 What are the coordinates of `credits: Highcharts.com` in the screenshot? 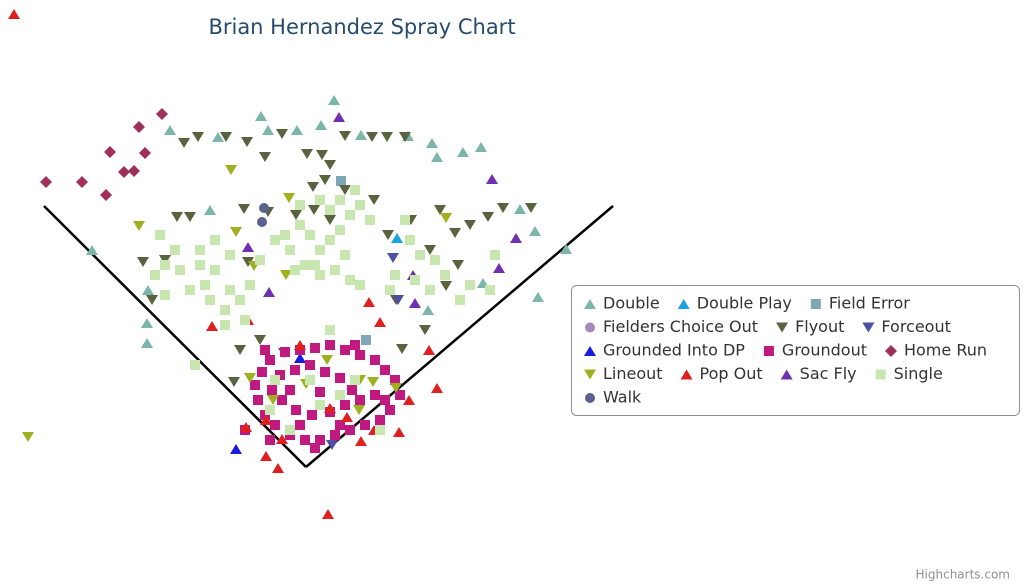 It's located at (963, 575).